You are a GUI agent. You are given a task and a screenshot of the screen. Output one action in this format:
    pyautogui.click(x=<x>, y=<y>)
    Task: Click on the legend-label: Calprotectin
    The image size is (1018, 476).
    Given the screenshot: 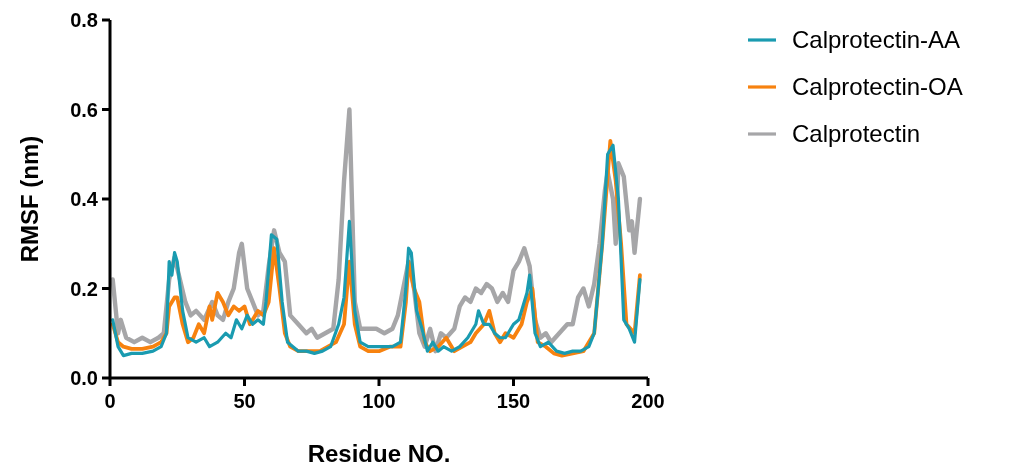 What is the action you would take?
    pyautogui.click(x=856, y=134)
    